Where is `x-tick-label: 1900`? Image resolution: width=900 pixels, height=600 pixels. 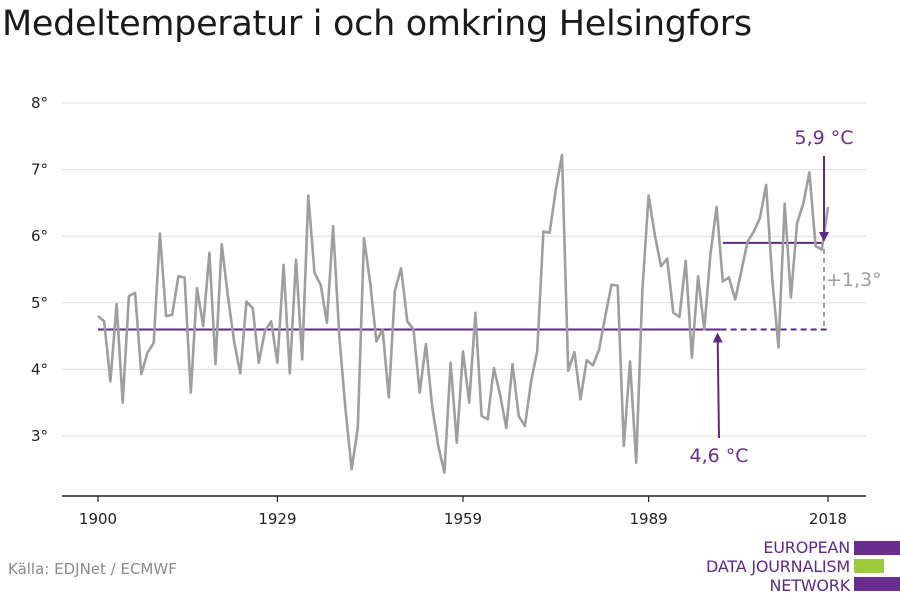
x-tick-label: 1900 is located at coordinates (98, 519).